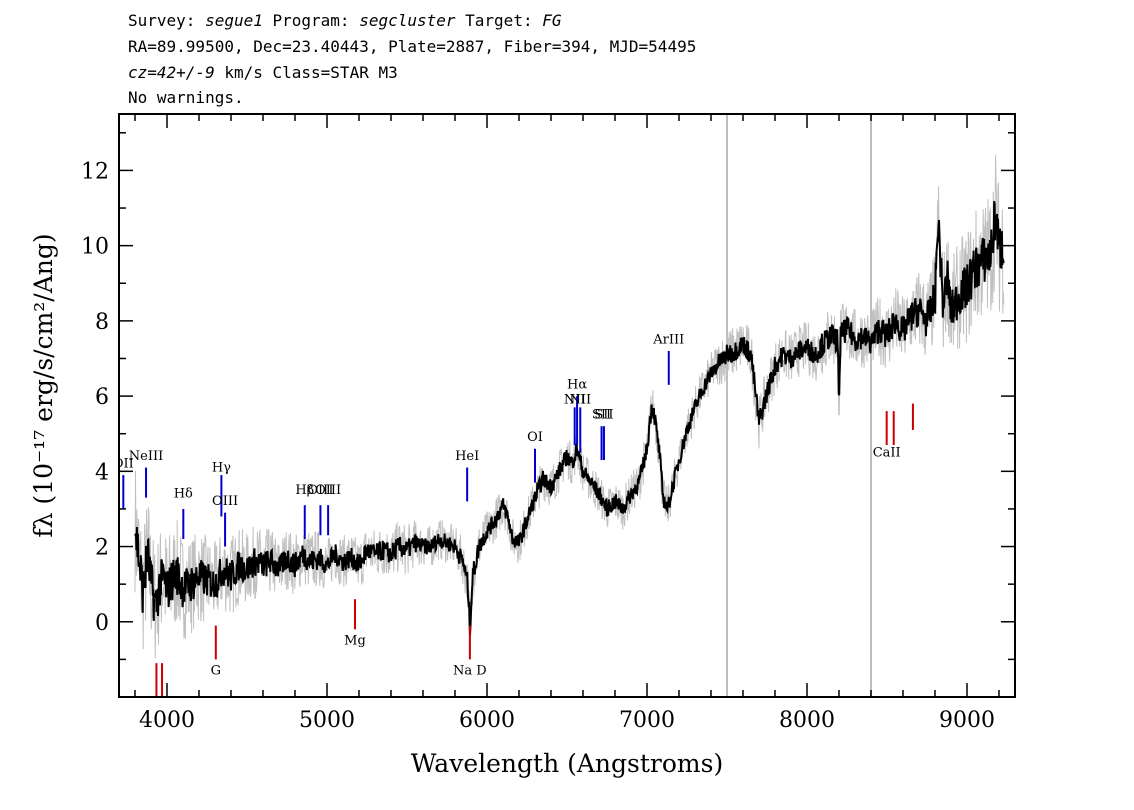 Image resolution: width=1134 pixels, height=810 pixels. Describe the element at coordinates (467, 456) in the screenshot. I see `emission-line-label: HeI` at that location.